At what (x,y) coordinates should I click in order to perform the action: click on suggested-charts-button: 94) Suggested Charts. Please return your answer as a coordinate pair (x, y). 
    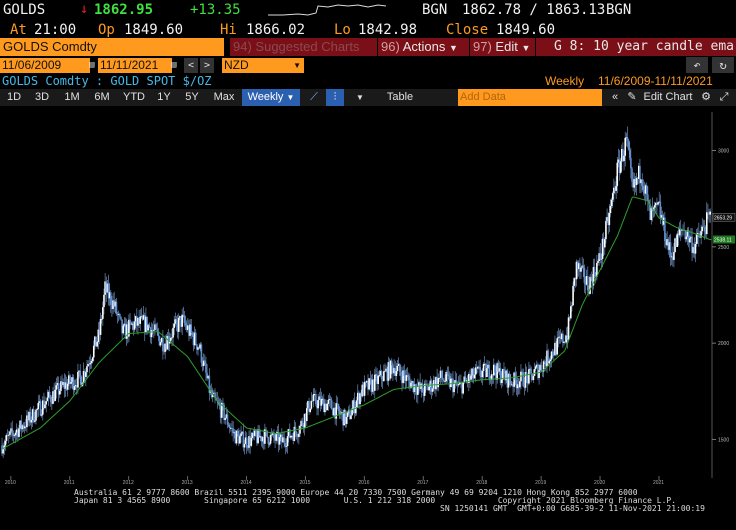
    Looking at the image, I should click on (303, 47).